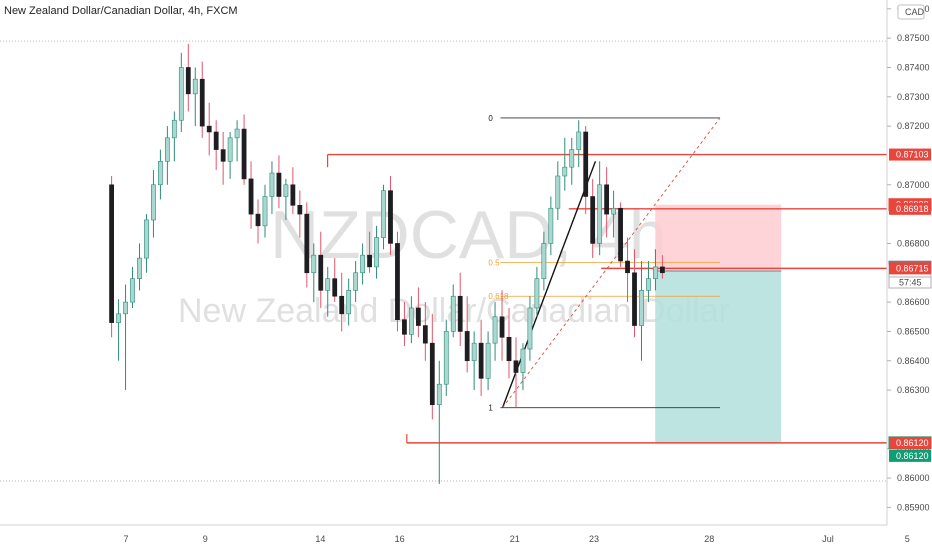 This screenshot has height=550, width=932. I want to click on price-tick-label: 0.86500, so click(913, 331).